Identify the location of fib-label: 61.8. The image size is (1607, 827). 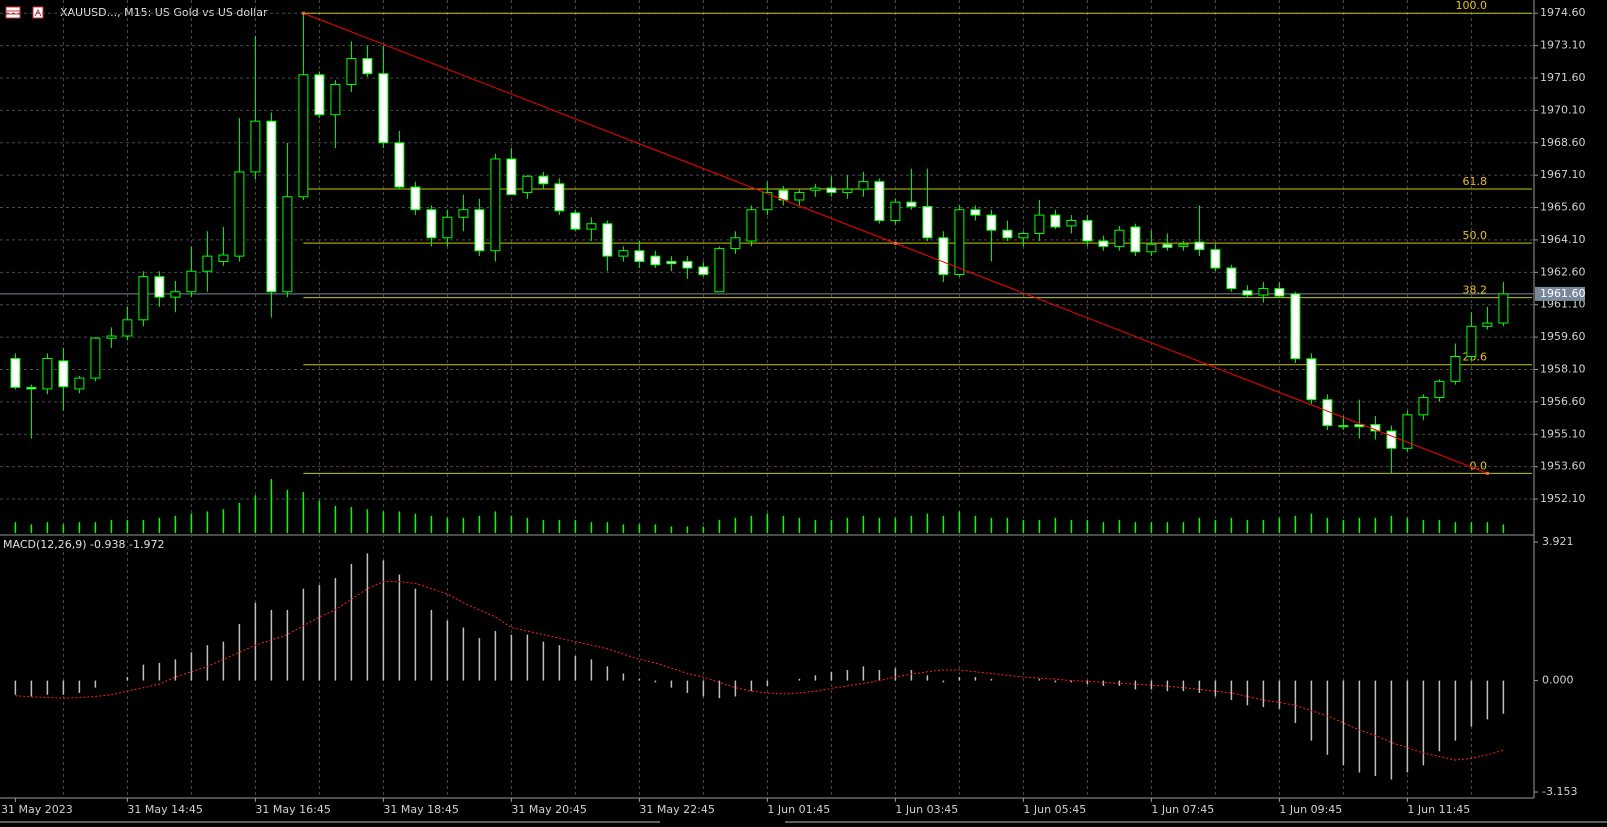
(1475, 181).